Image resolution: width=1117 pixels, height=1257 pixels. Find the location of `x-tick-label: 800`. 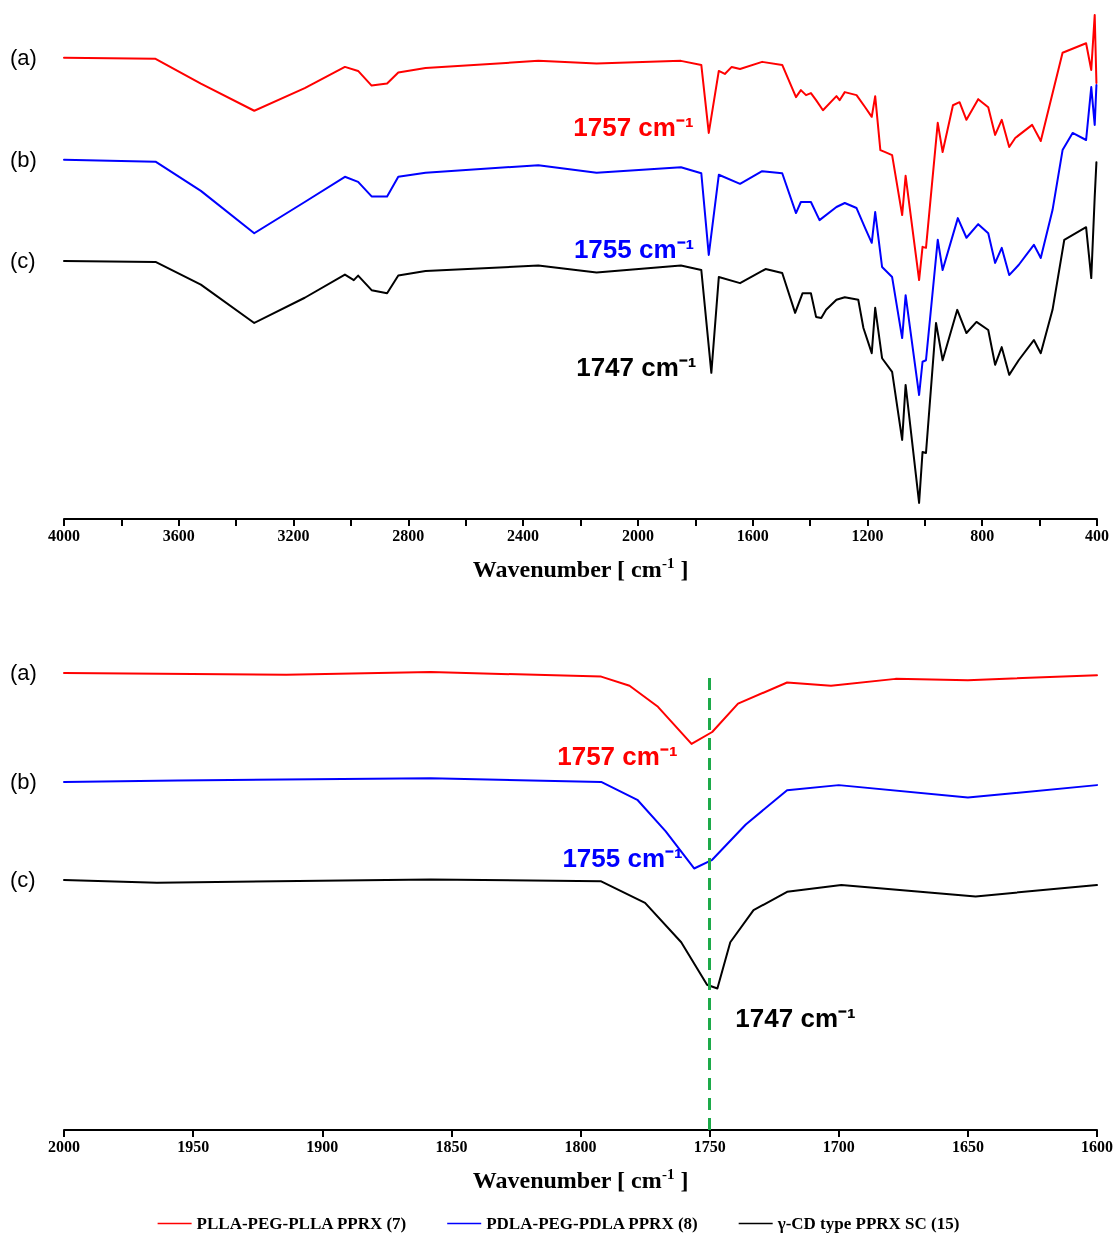

x-tick-label: 800 is located at coordinates (982, 535).